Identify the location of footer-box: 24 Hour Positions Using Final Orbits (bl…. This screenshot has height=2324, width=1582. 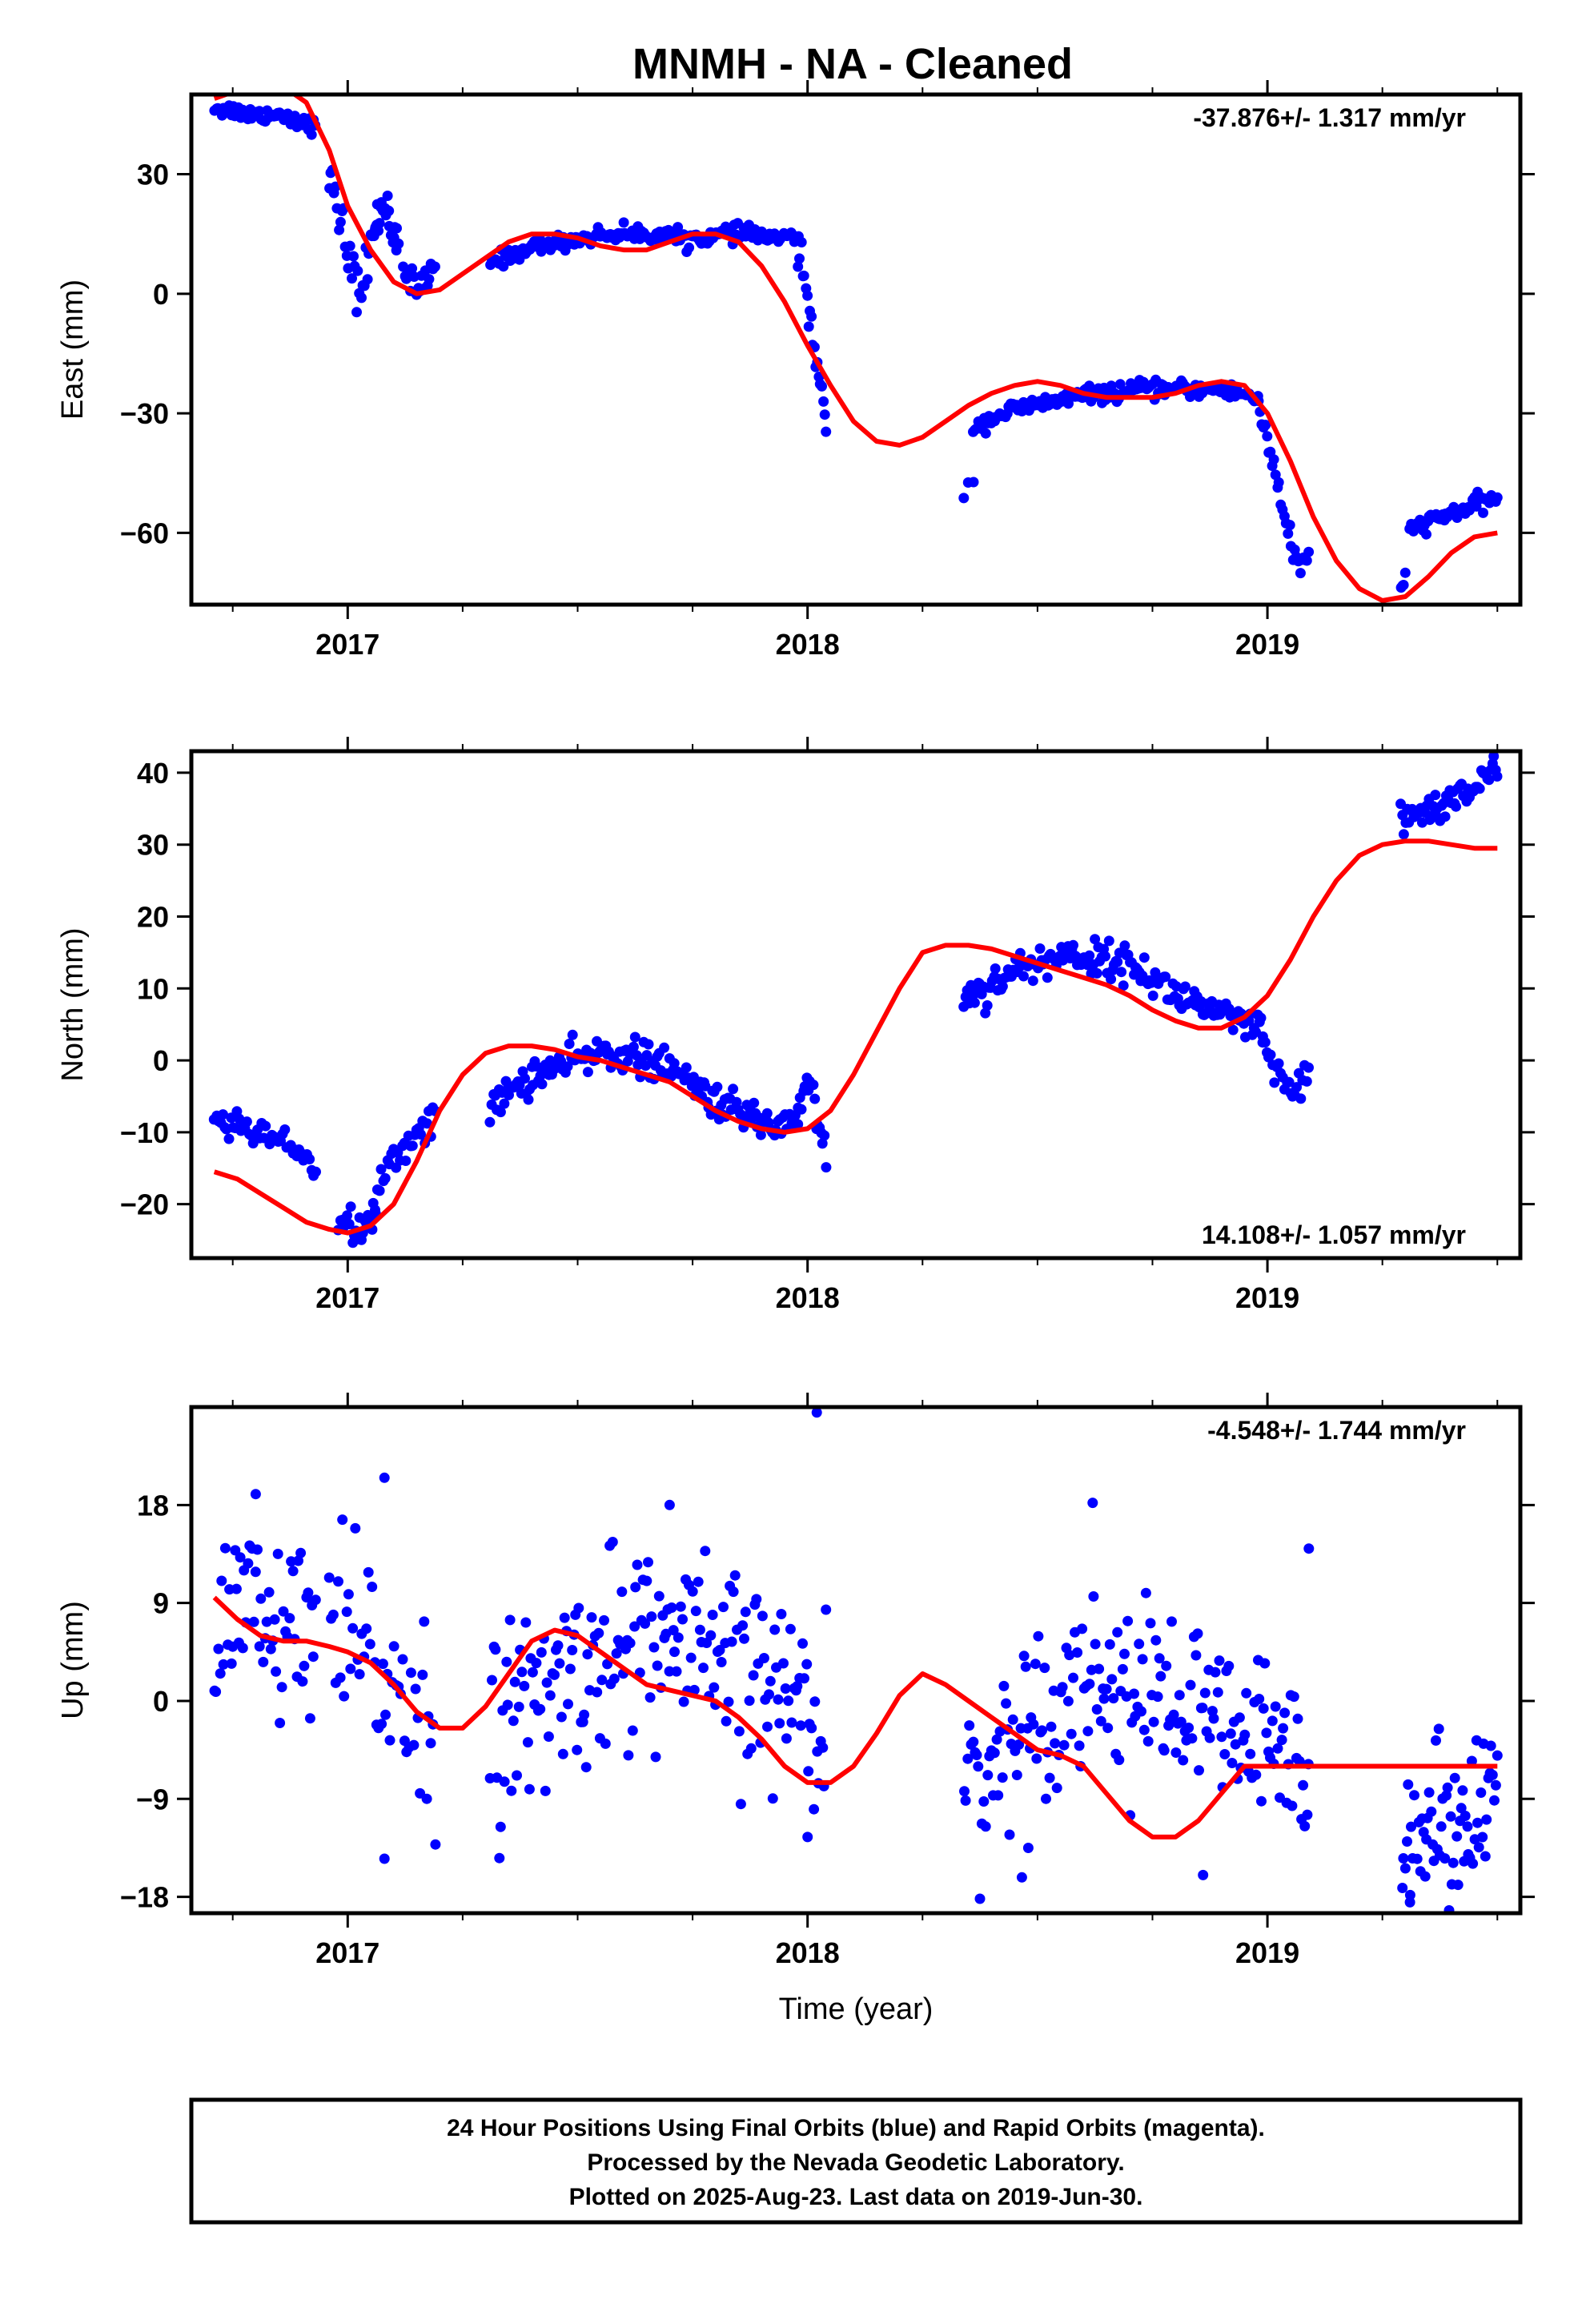
(856, 2161).